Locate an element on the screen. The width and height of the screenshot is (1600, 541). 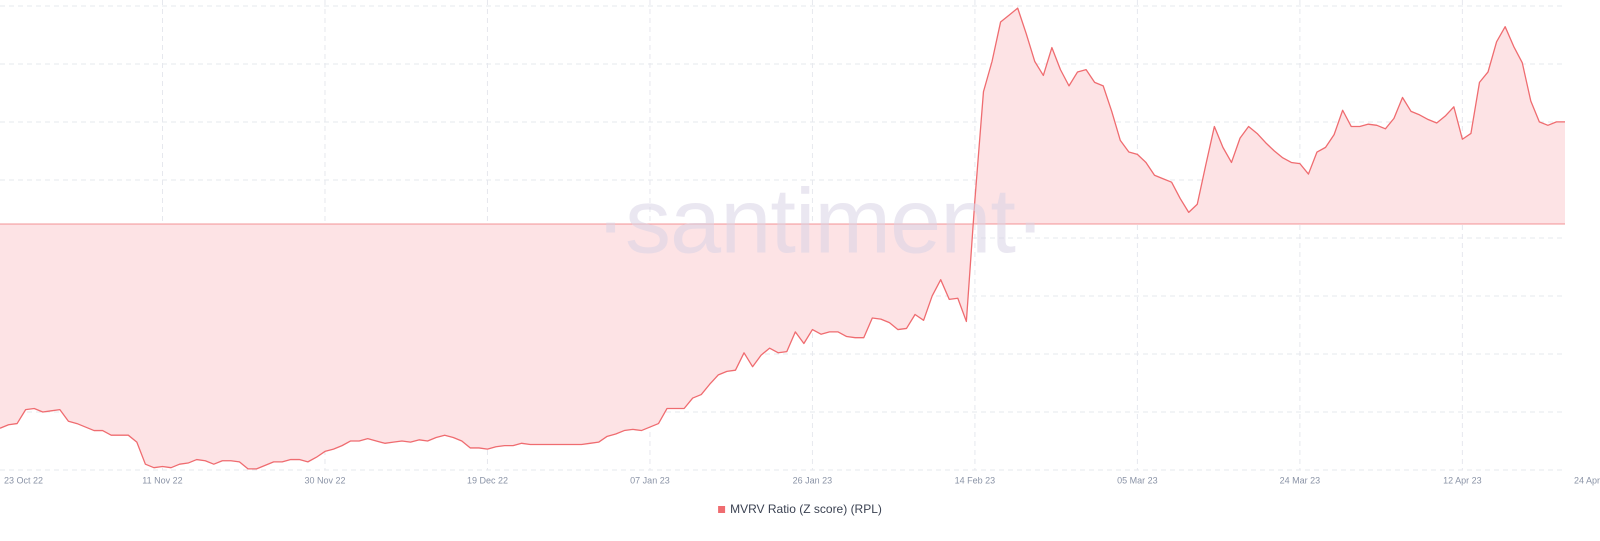
x-tick-label: 23 Oct 22 is located at coordinates (23, 480).